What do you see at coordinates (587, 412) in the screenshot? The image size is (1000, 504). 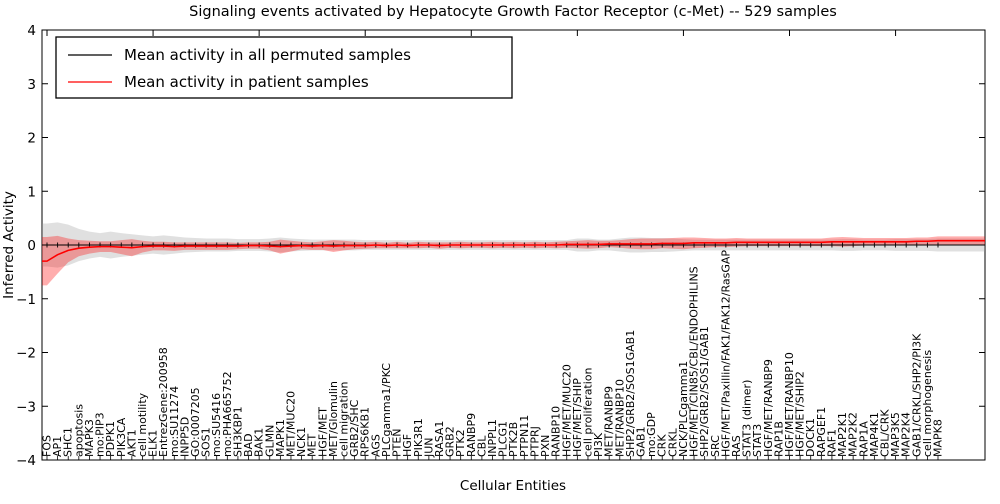 I see `x-tick-label: cell proliferation` at bounding box center [587, 412].